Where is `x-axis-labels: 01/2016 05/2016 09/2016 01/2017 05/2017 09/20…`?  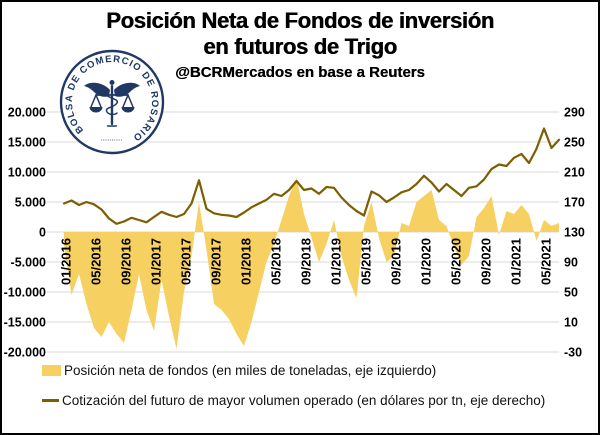
x-axis-labels: 01/2016 05/2016 09/2016 01/2017 05/2017 09/20… is located at coordinates (306, 261).